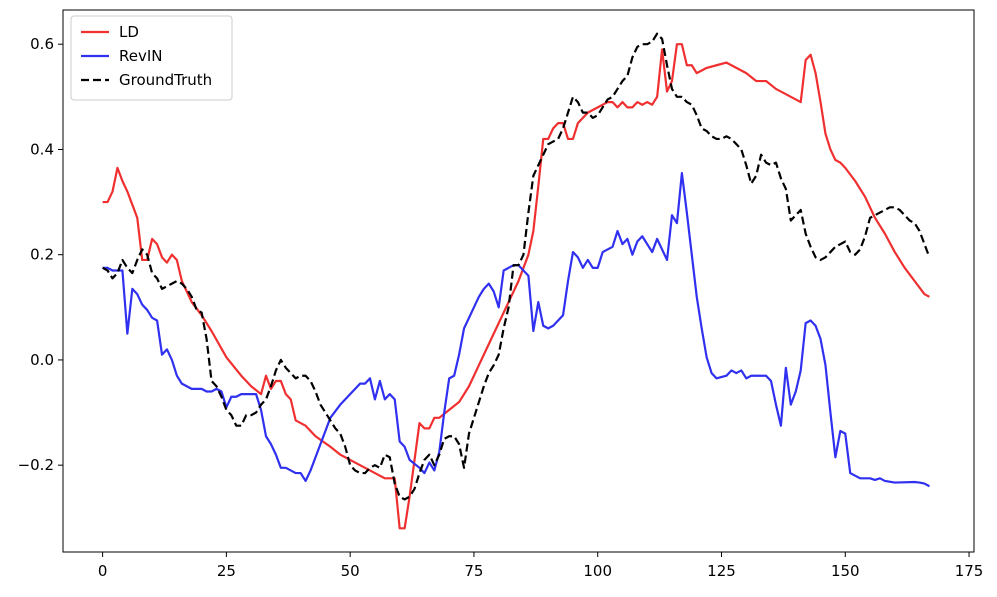  Describe the element at coordinates (165, 80) in the screenshot. I see `legend-label-groundtruth: GroundTruth` at that location.